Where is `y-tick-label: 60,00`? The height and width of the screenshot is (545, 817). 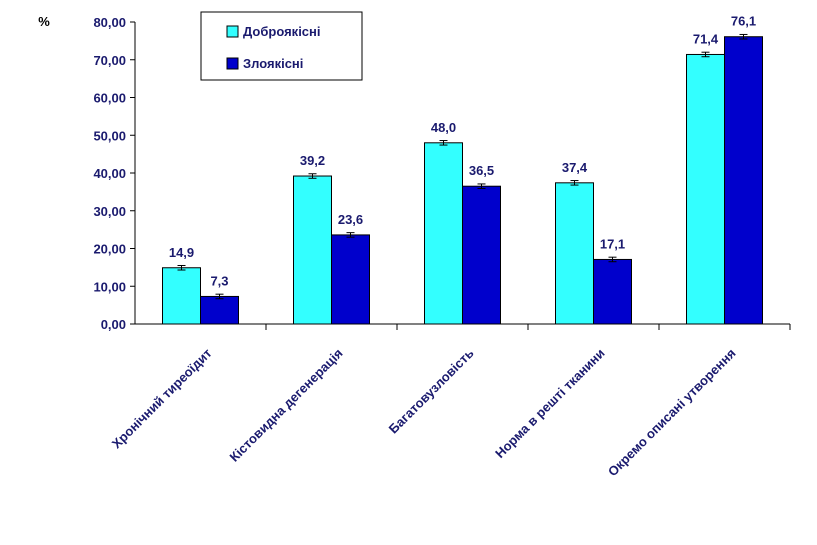
y-tick-label: 60,00 is located at coordinates (109, 98).